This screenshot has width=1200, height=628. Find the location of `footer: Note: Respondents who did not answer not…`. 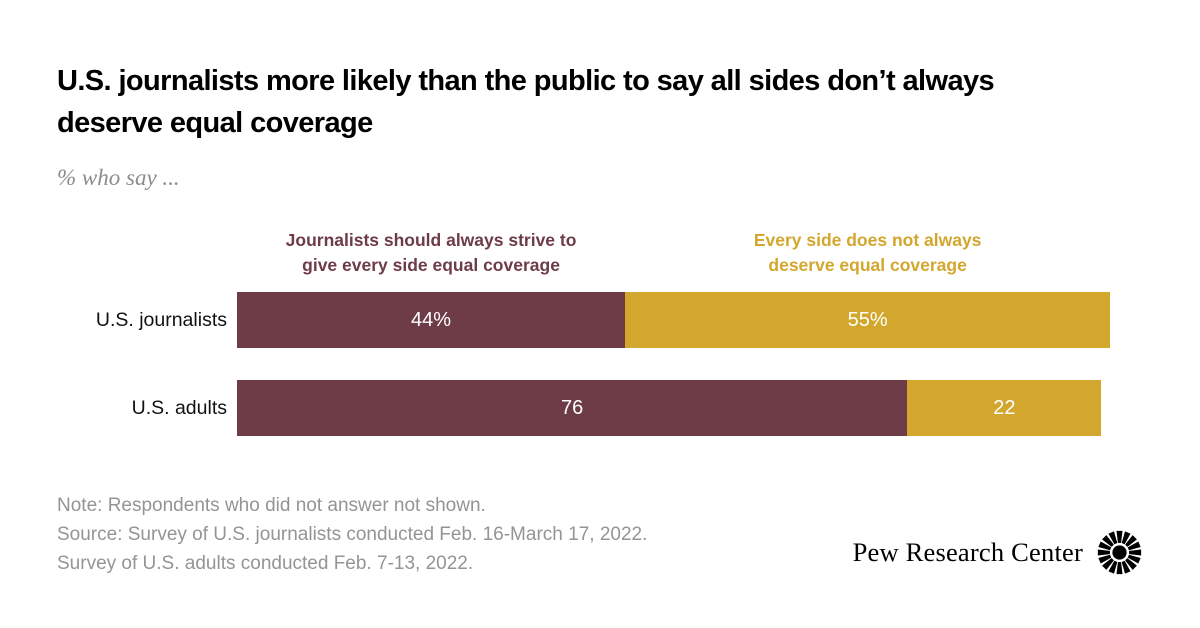

footer: Note: Respondents who did not answer not… is located at coordinates (600, 534).